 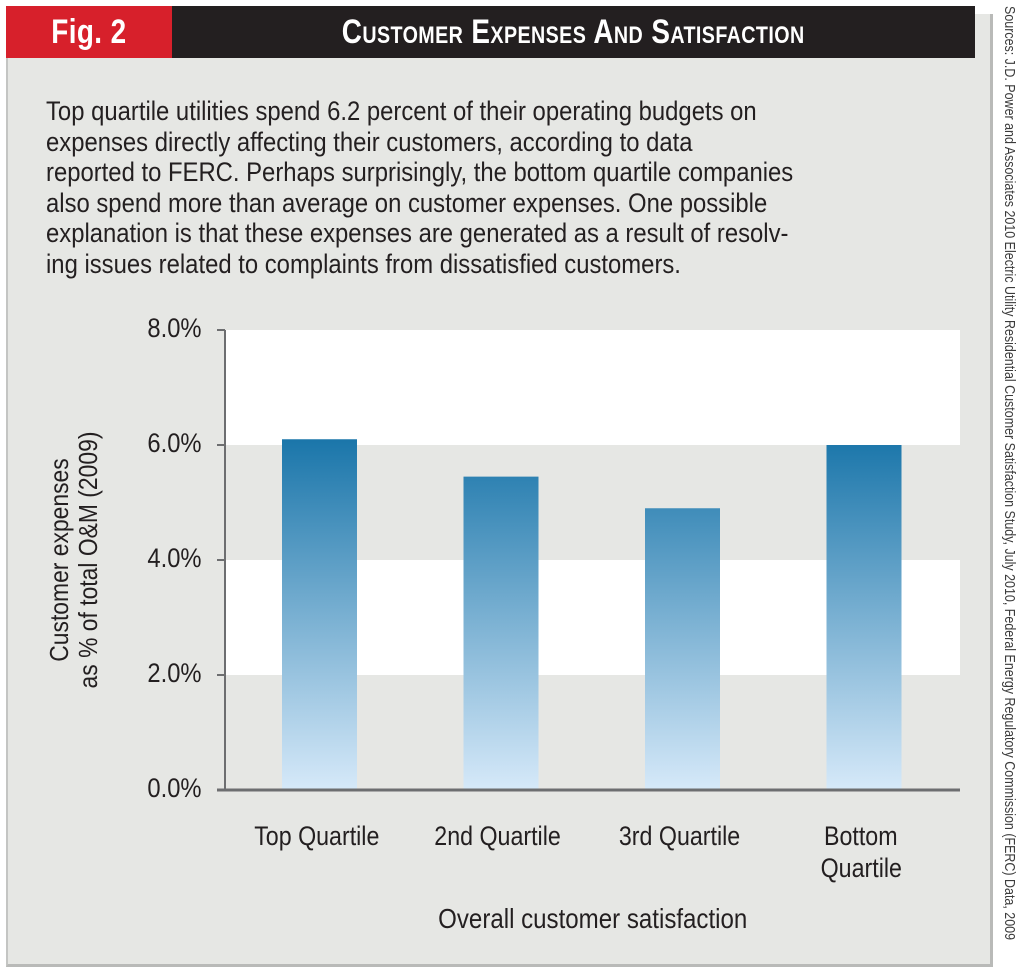 I want to click on x-tick-label: 3rd Quartile, so click(x=680, y=836).